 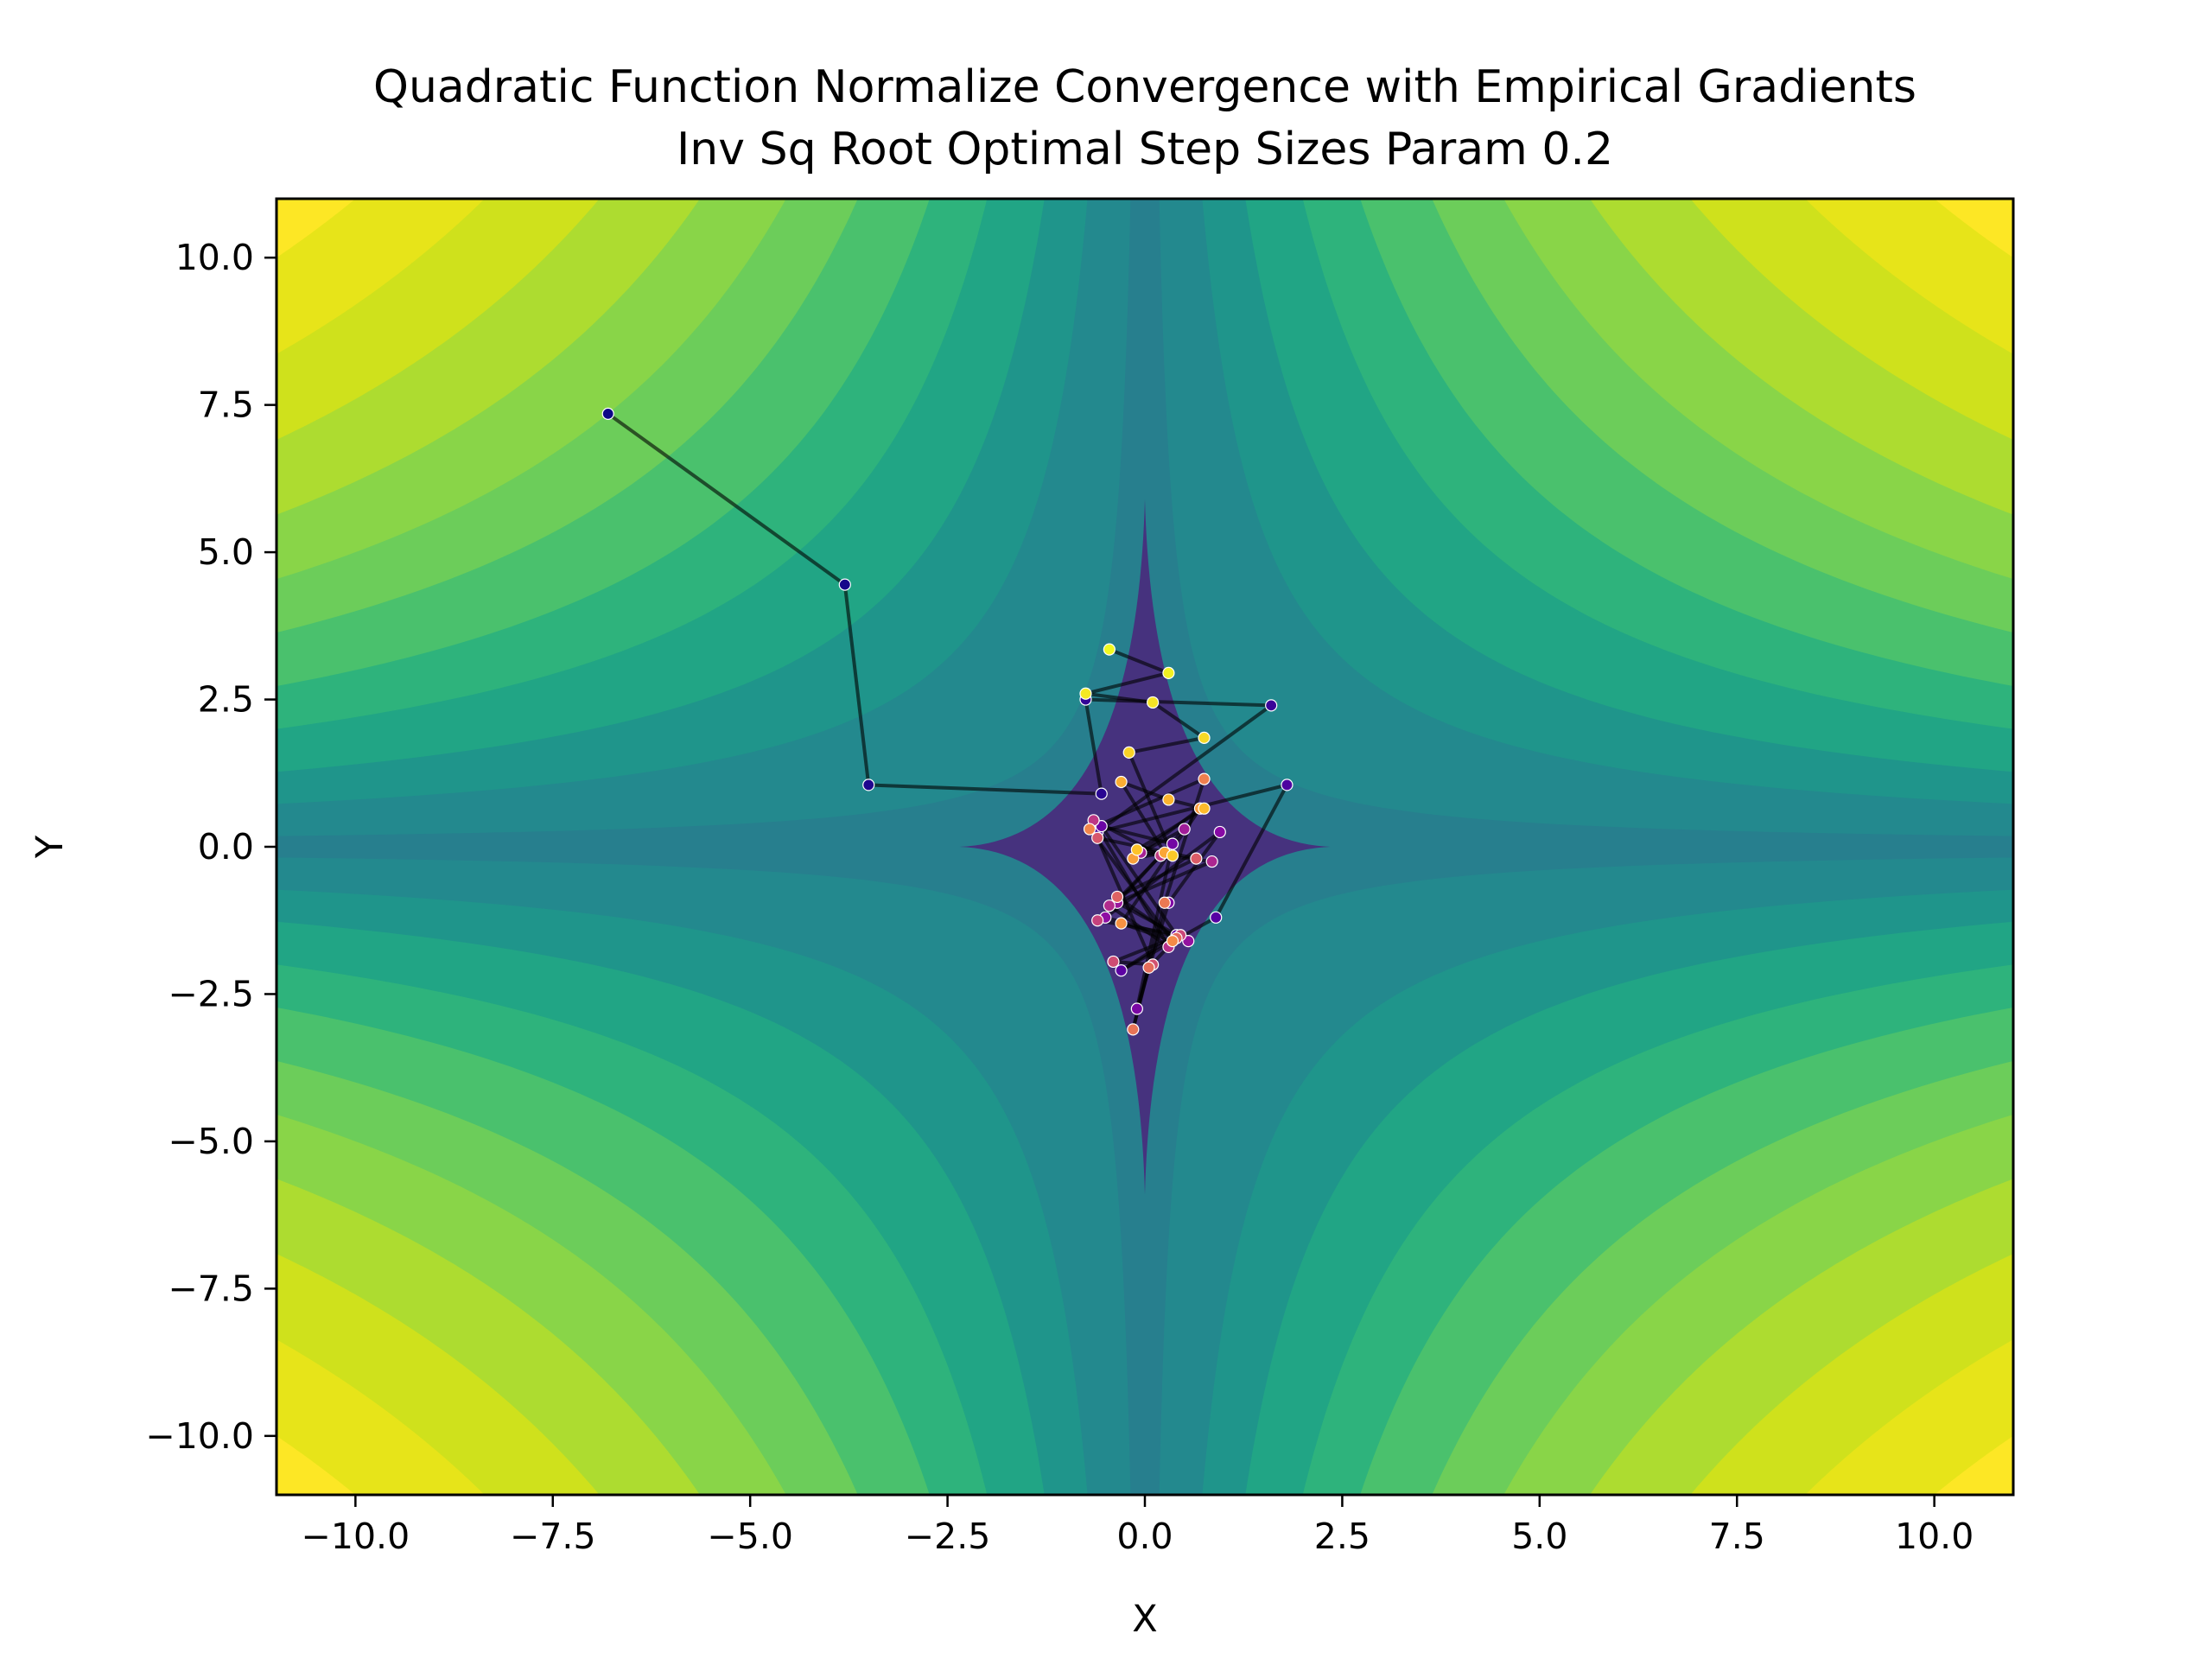 What do you see at coordinates (947, 721) in the screenshot?
I see `trajectory` at bounding box center [947, 721].